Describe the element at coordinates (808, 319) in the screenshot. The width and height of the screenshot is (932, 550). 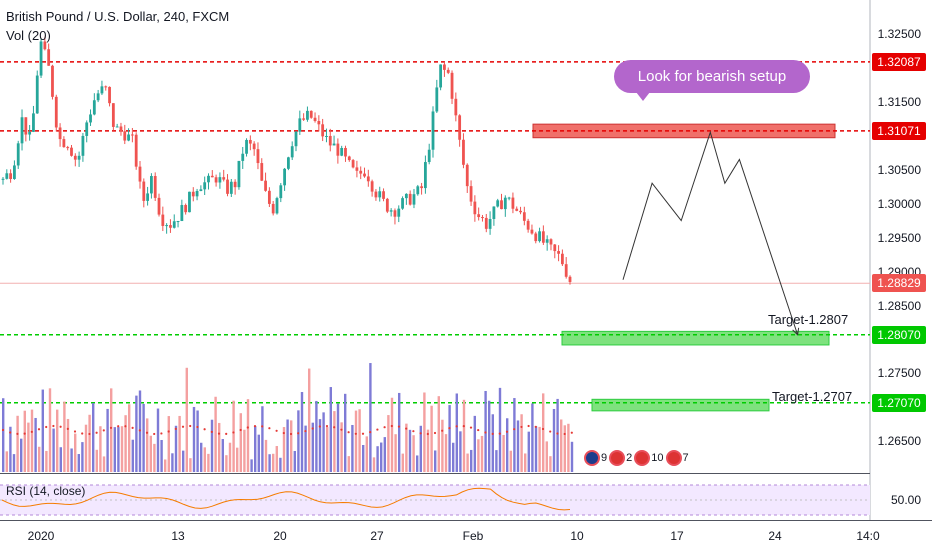
I see `target-label-1: Target-1.2807` at that location.